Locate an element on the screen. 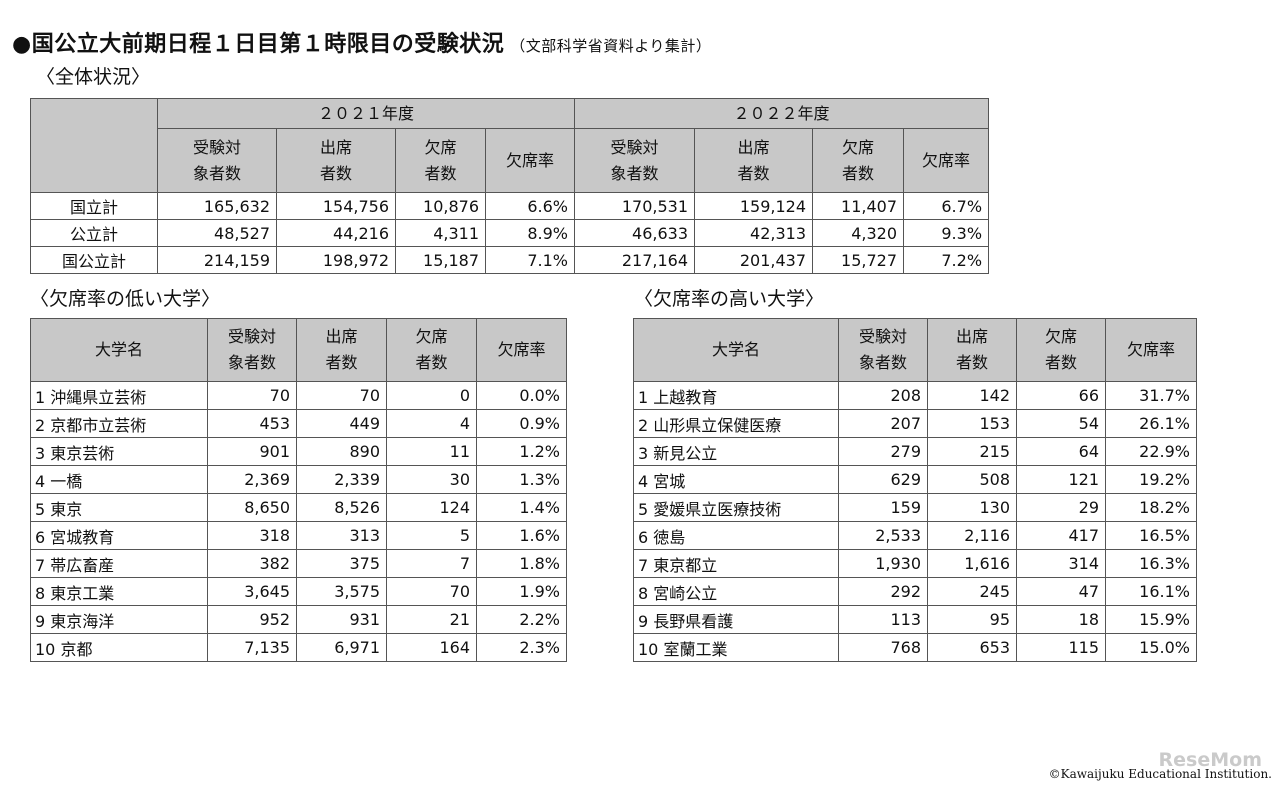 The image size is (1280, 789). cell: 2,533 is located at coordinates (883, 535).